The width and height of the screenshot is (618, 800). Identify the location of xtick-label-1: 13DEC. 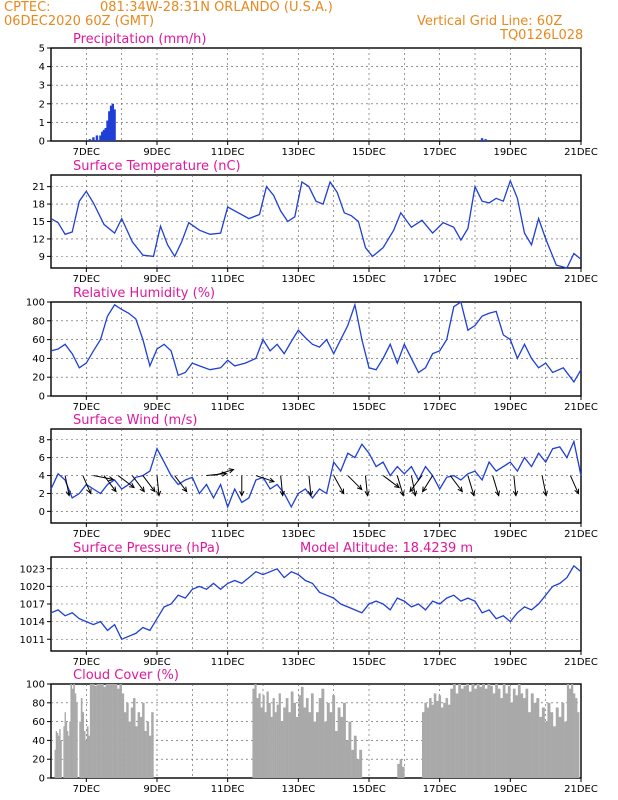
(298, 152).